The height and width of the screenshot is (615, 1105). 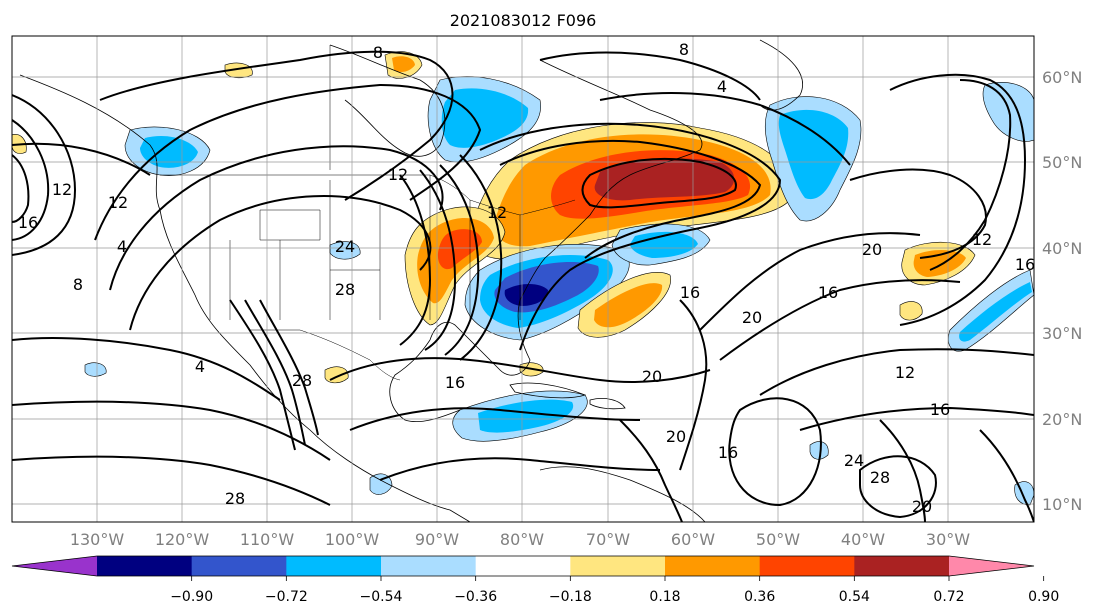 What do you see at coordinates (352, 539) in the screenshot?
I see `longitude-label: 100°W` at bounding box center [352, 539].